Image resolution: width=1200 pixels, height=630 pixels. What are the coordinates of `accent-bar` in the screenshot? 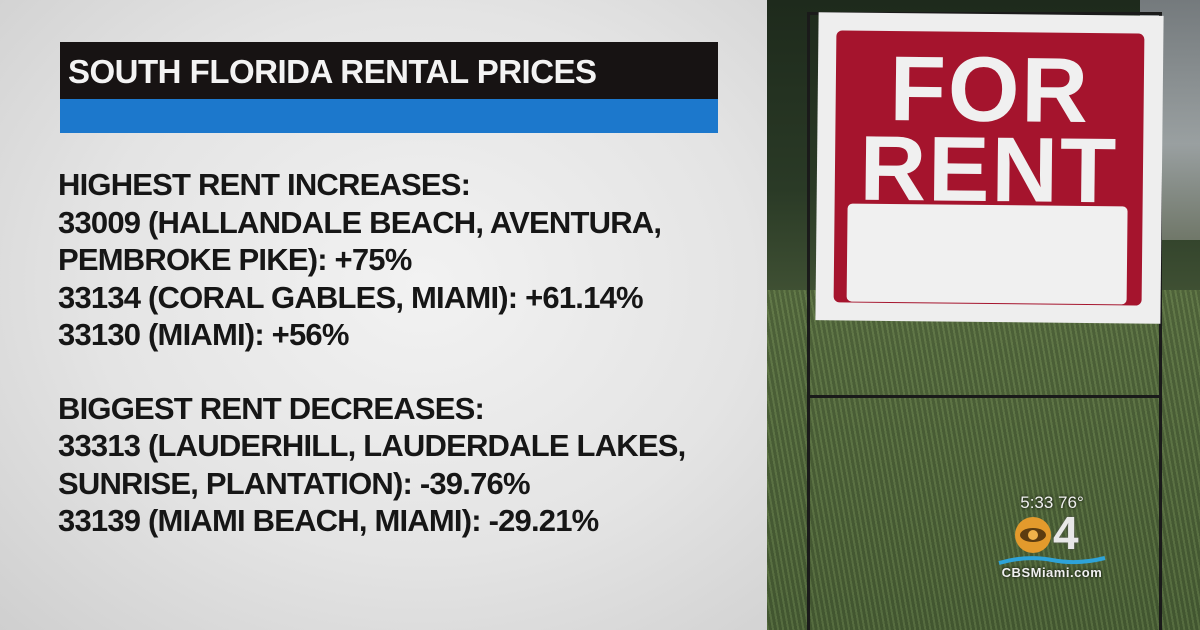 It's located at (389, 116).